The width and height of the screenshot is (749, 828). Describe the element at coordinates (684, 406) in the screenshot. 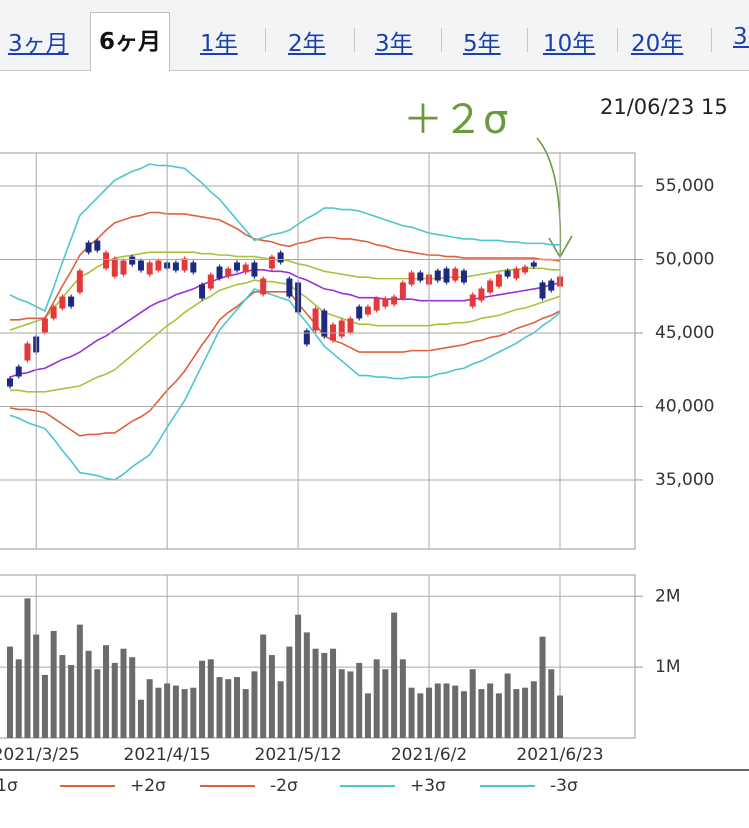

I see `y-tick-label: 40,000` at that location.